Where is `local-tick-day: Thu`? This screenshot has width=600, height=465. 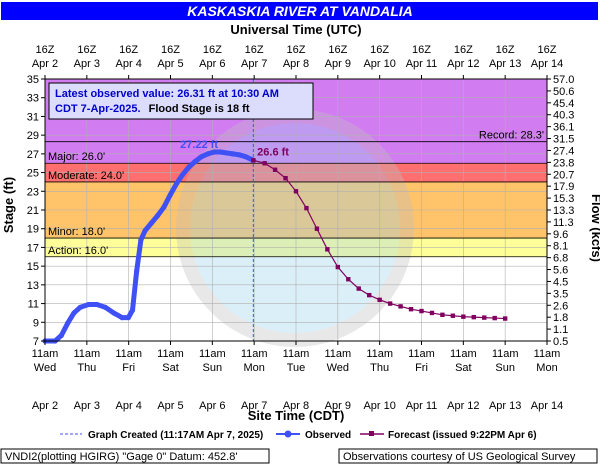
local-tick-day: Thu is located at coordinates (86, 368).